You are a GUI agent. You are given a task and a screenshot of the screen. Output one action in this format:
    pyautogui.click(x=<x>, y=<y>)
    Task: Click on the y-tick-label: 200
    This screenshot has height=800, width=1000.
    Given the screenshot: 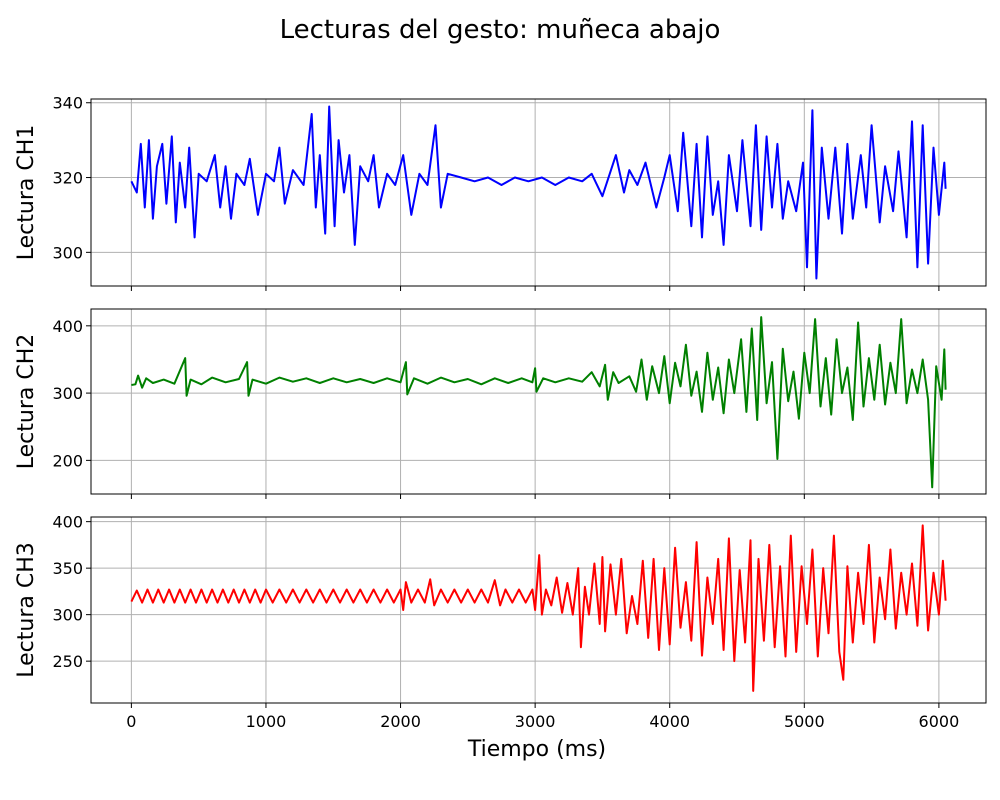 What is the action you would take?
    pyautogui.click(x=67, y=460)
    